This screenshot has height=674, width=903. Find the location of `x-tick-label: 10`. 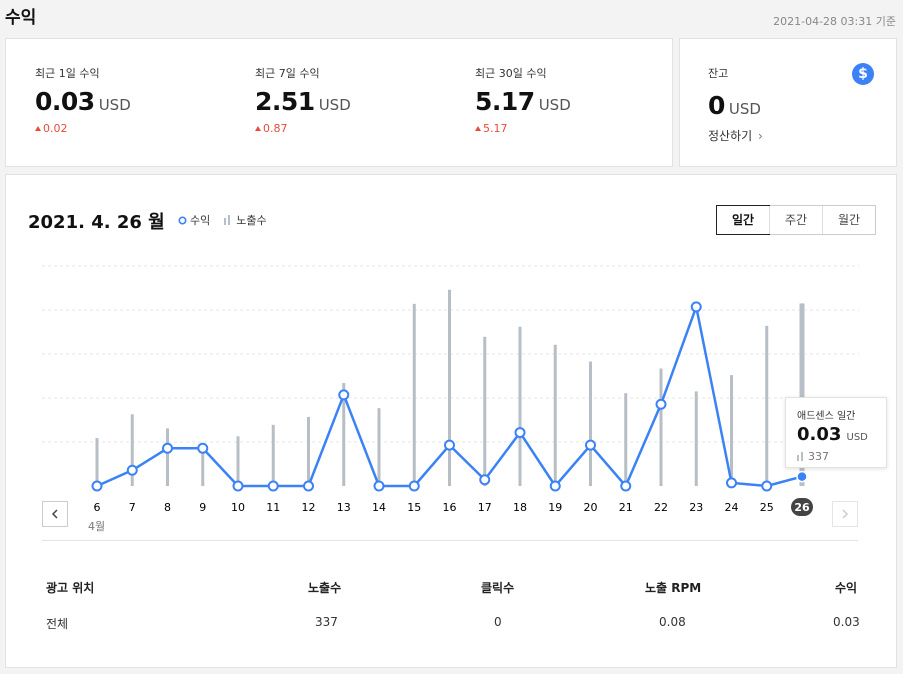

x-tick-label: 10 is located at coordinates (238, 507).